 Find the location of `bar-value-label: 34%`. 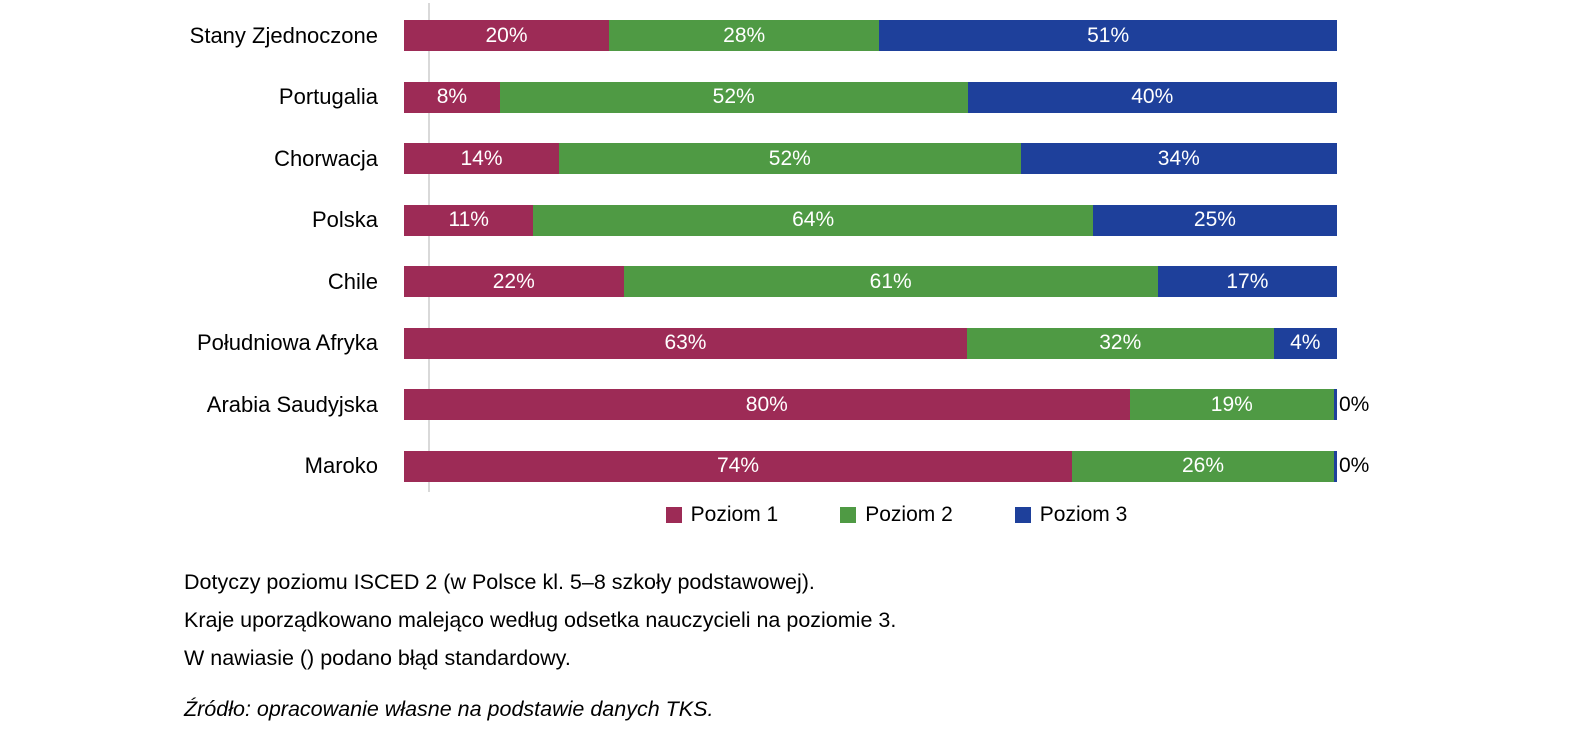

bar-value-label: 34% is located at coordinates (1178, 158).